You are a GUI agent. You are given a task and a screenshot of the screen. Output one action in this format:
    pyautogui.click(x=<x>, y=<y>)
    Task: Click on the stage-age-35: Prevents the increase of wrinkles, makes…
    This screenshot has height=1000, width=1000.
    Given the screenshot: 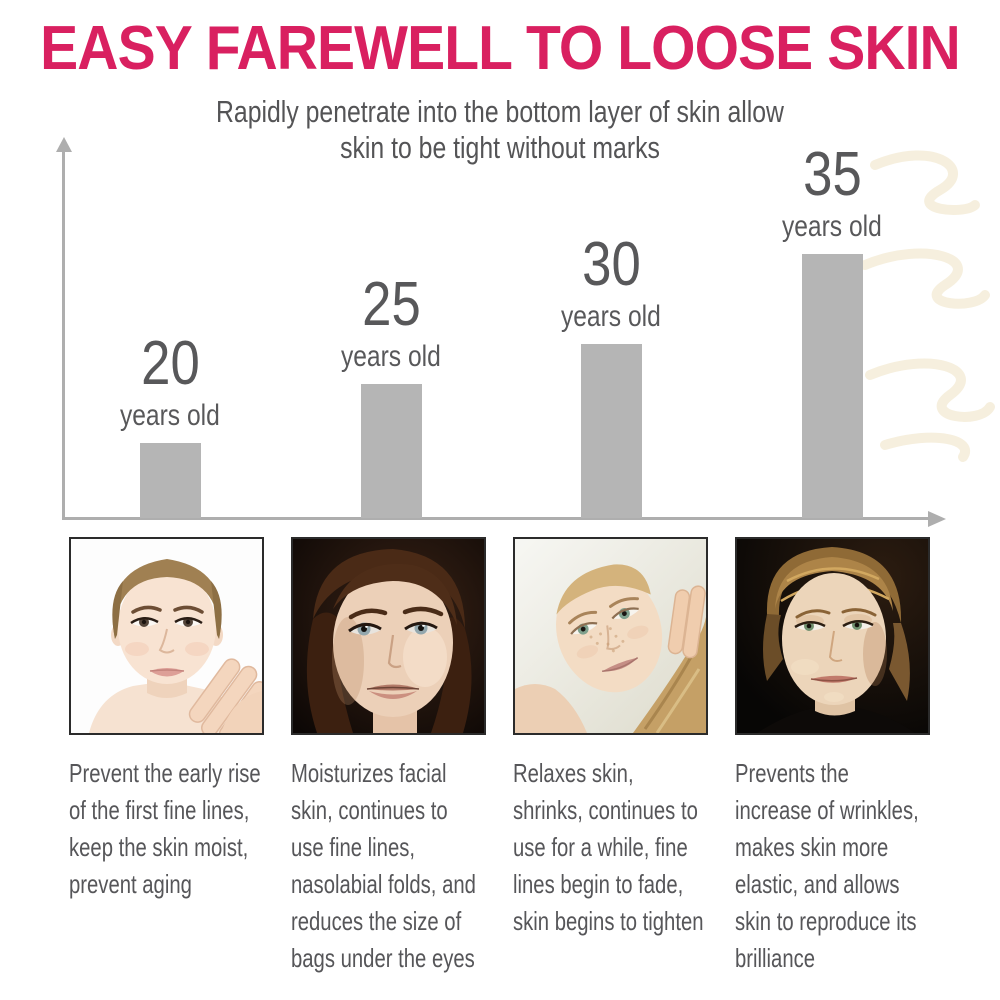 What is the action you would take?
    pyautogui.click(x=832, y=757)
    